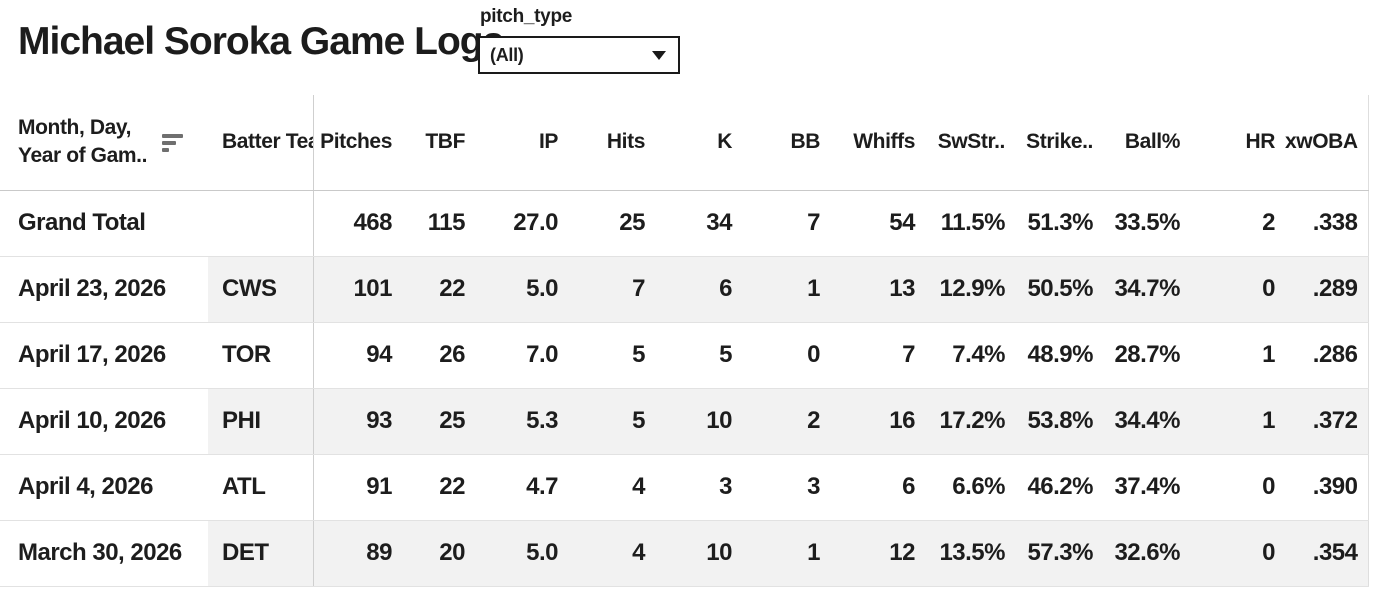  I want to click on column-header-date-label: Month, Day, Year of Gam.., so click(83, 141).